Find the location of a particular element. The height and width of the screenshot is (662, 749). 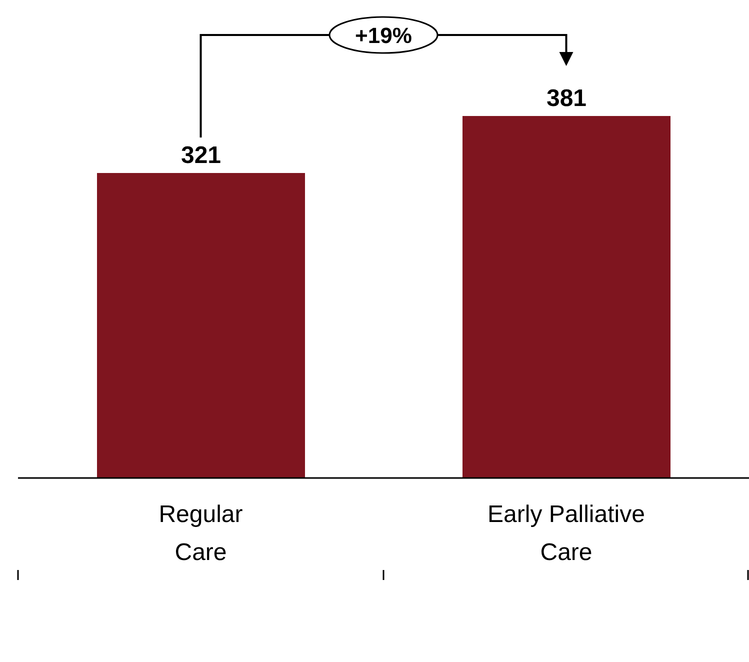

x-tick-label: Early Palliative Care is located at coordinates (566, 533).